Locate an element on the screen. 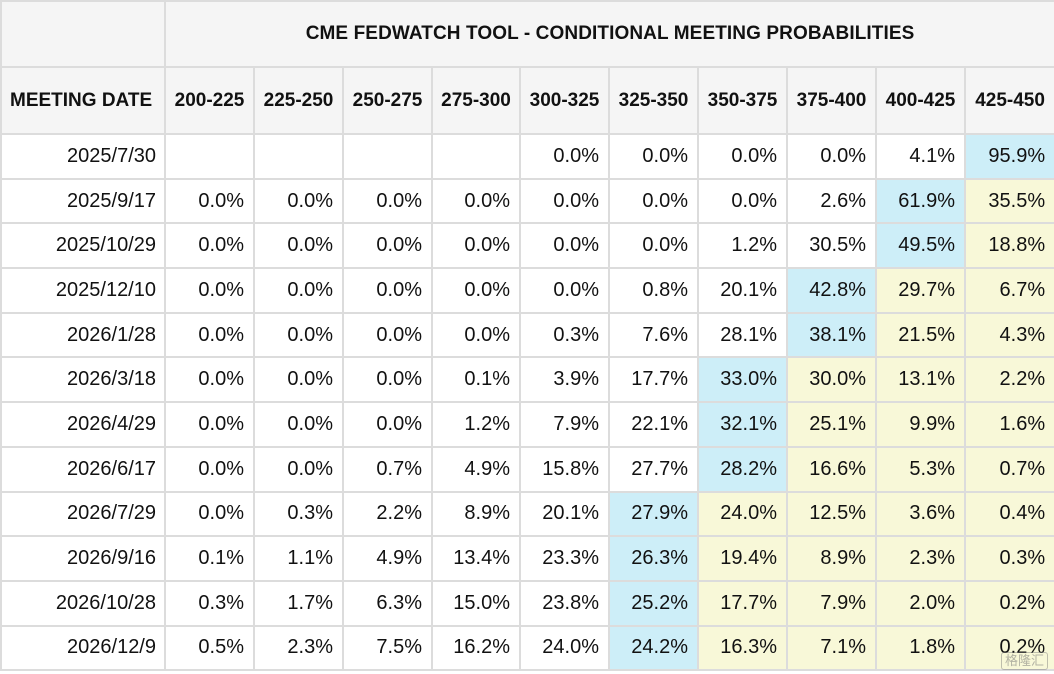 This screenshot has height=674, width=1054. probability-cell: 20.1% is located at coordinates (564, 514).